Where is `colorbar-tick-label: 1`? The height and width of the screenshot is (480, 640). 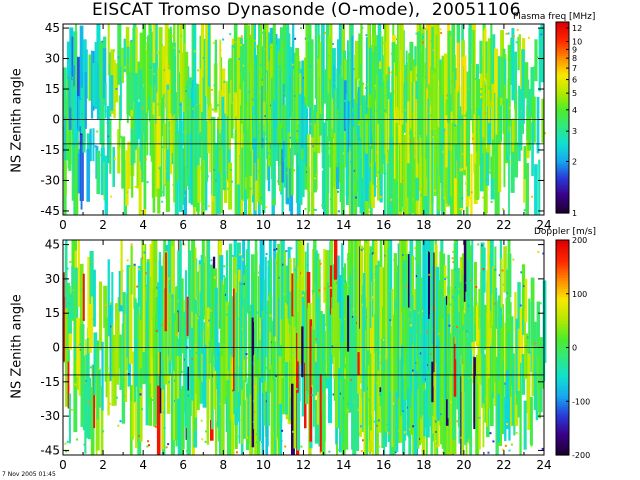 colorbar-tick-label: 1 is located at coordinates (574, 213).